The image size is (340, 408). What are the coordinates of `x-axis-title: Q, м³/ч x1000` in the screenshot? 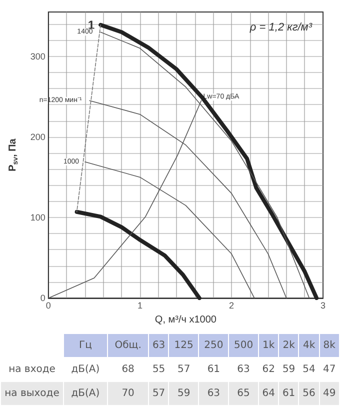 It's located at (185, 320).